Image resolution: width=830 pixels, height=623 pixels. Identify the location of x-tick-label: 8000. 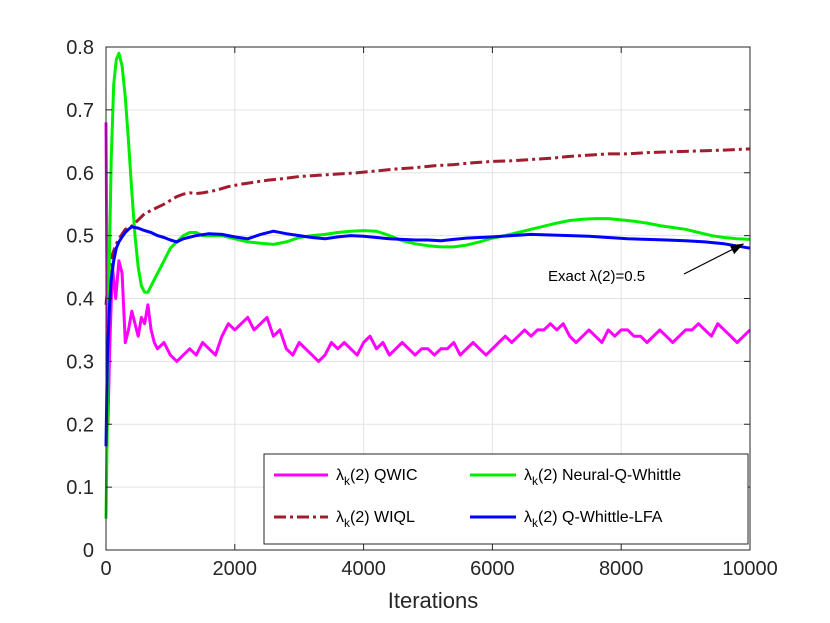
(621, 569).